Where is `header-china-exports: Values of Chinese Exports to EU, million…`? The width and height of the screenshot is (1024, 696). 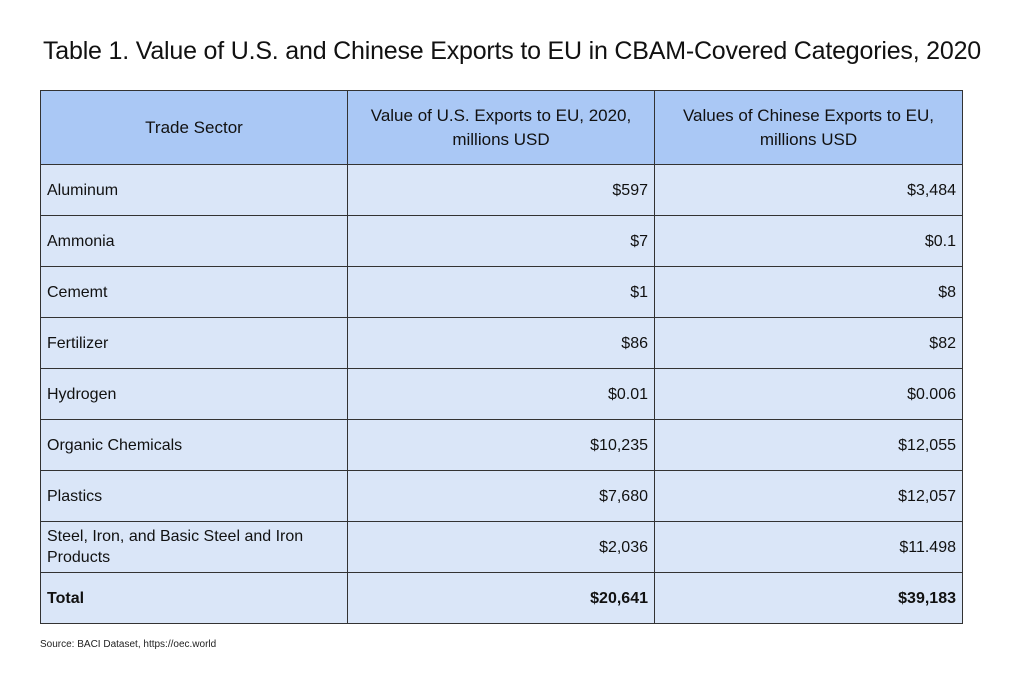 header-china-exports: Values of Chinese Exports to EU, million… is located at coordinates (808, 127).